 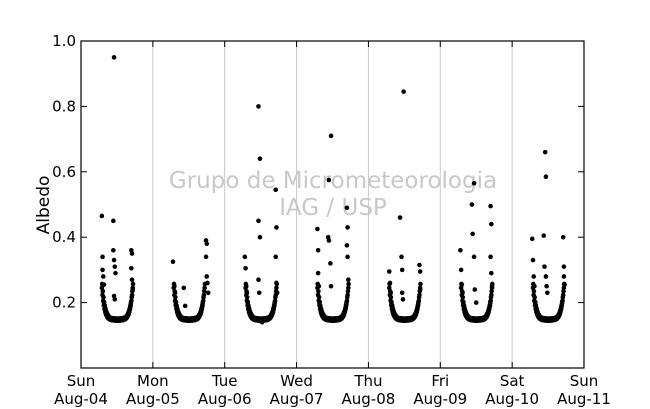 I want to click on x-tick-label-date: Aug-04, so click(x=81, y=399).